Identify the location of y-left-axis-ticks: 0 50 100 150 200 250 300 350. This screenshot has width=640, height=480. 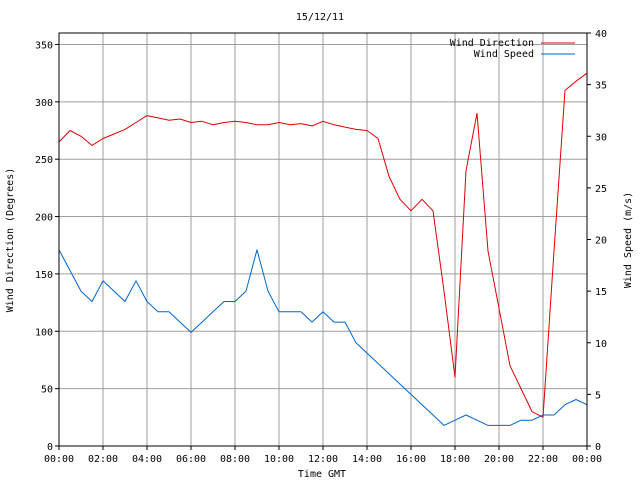
(47, 246).